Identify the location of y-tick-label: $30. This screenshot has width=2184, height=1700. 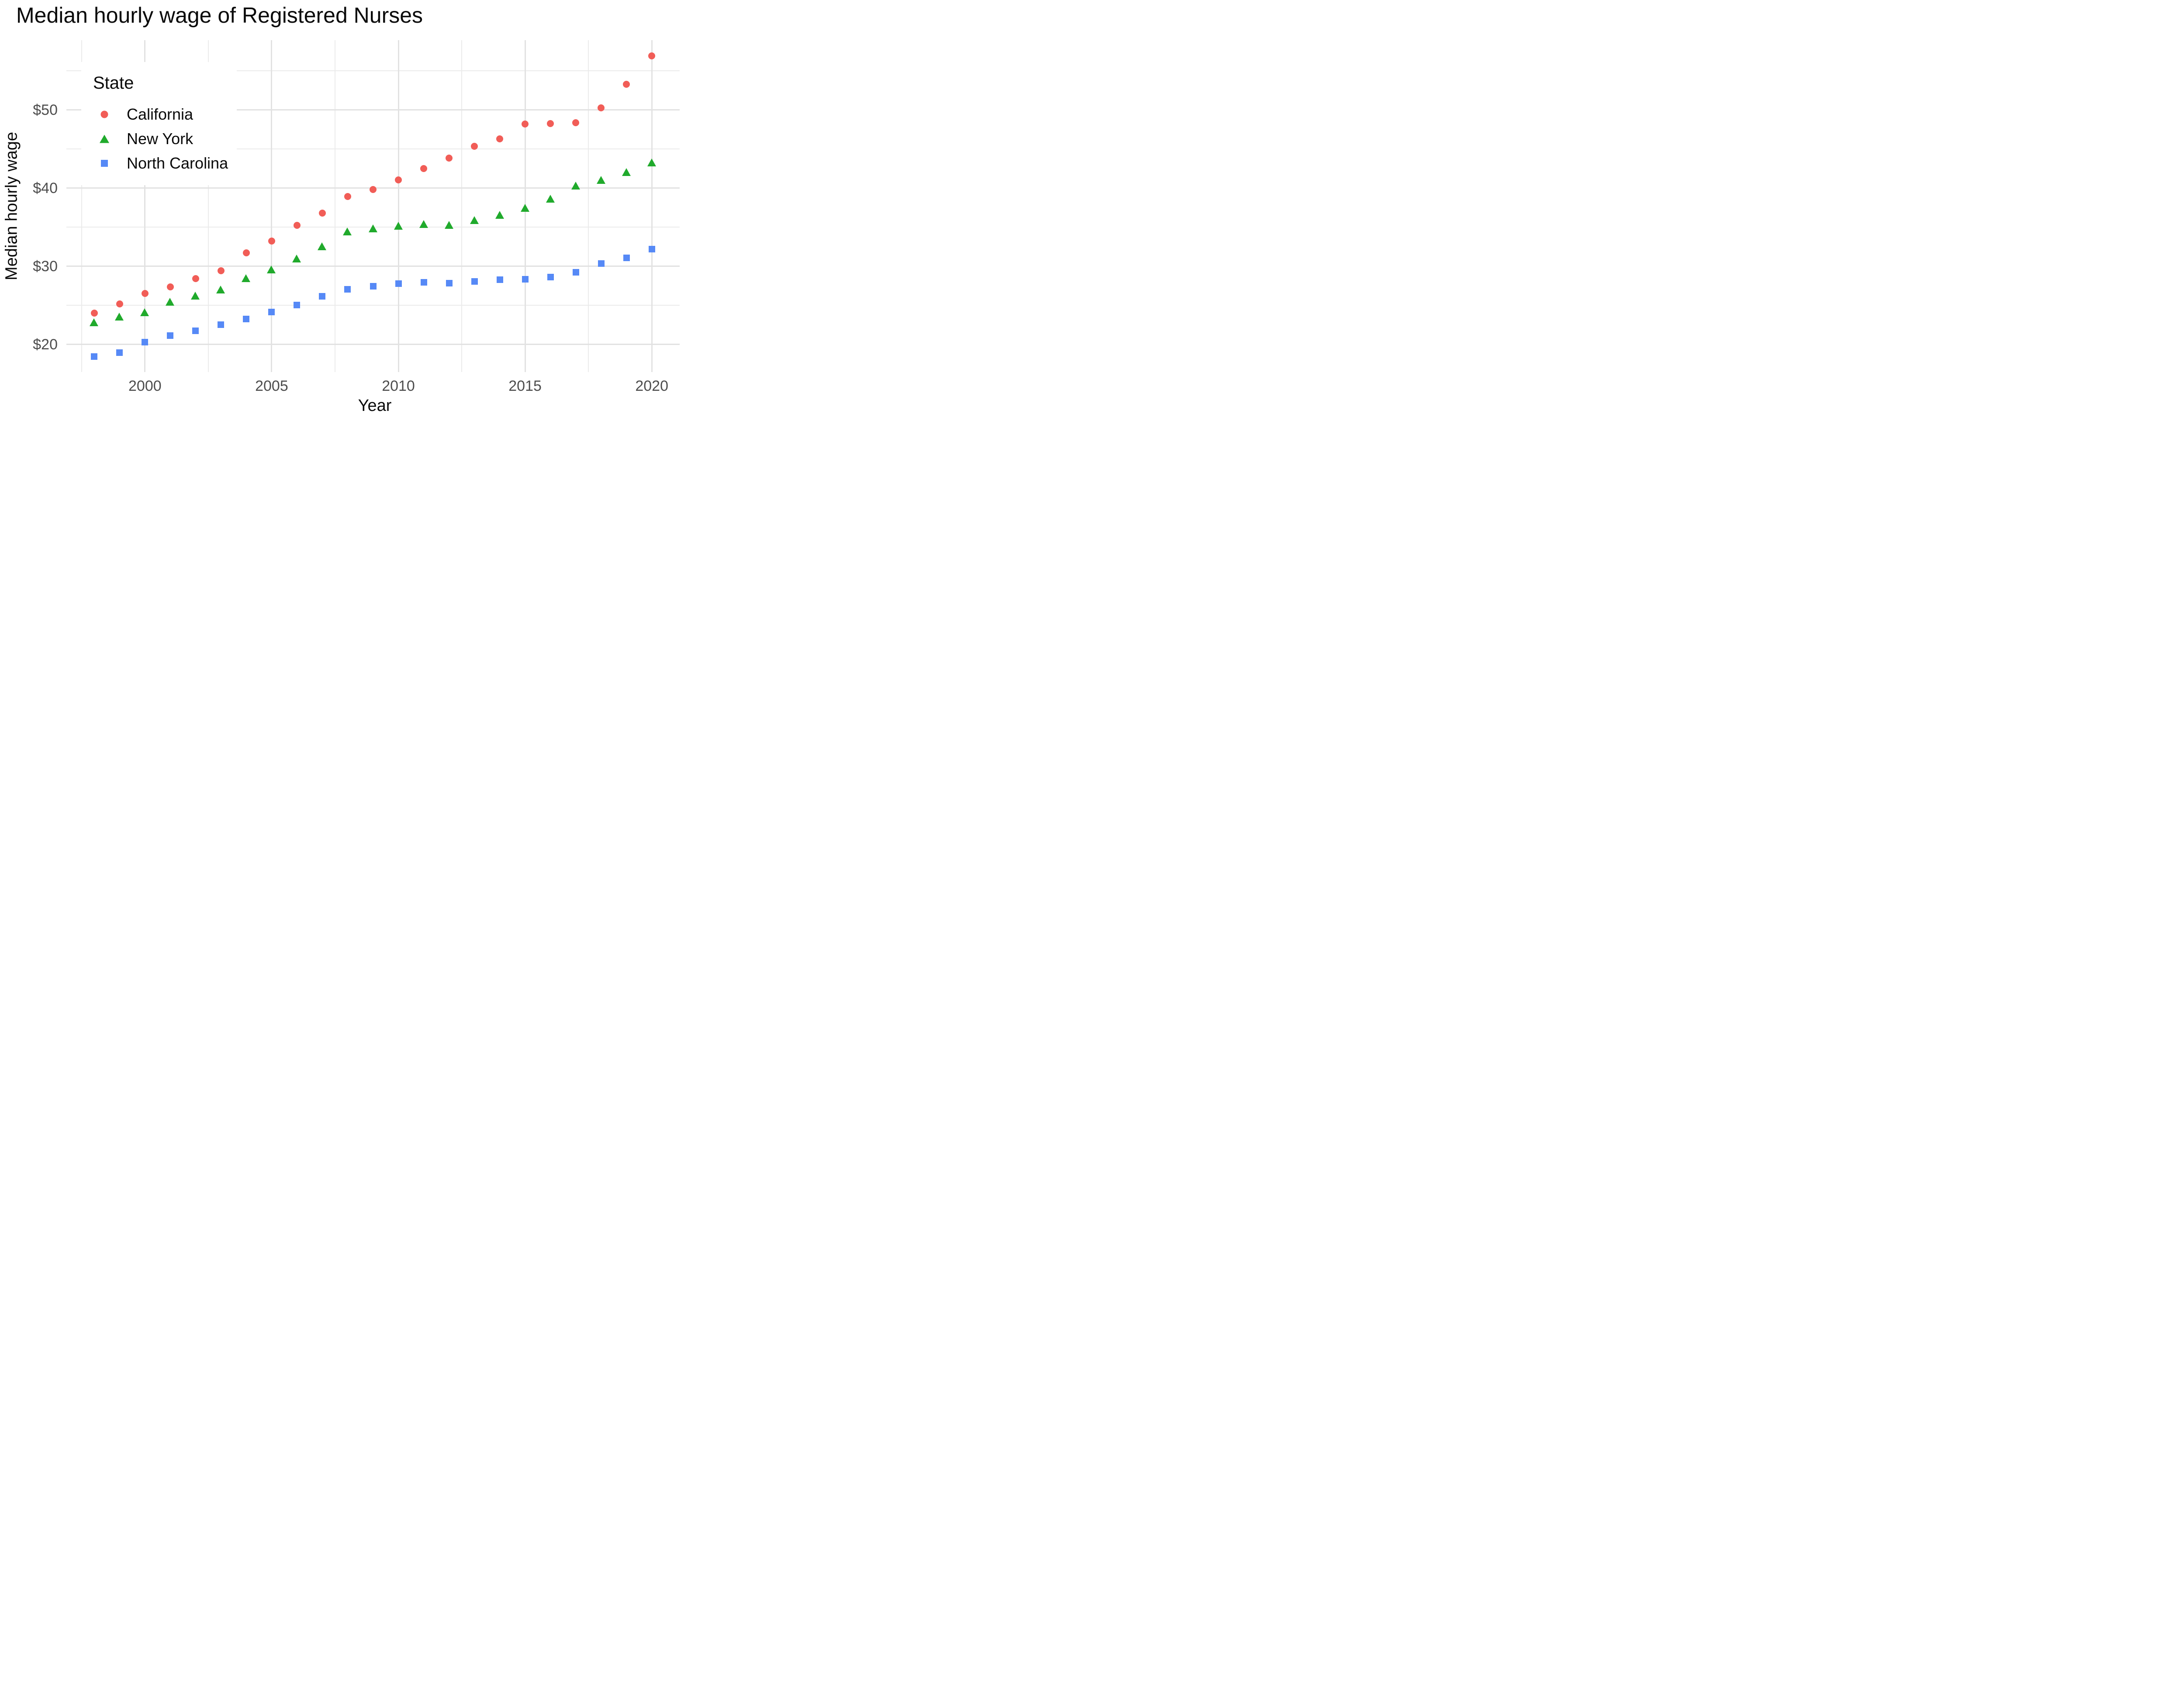
(45, 266).